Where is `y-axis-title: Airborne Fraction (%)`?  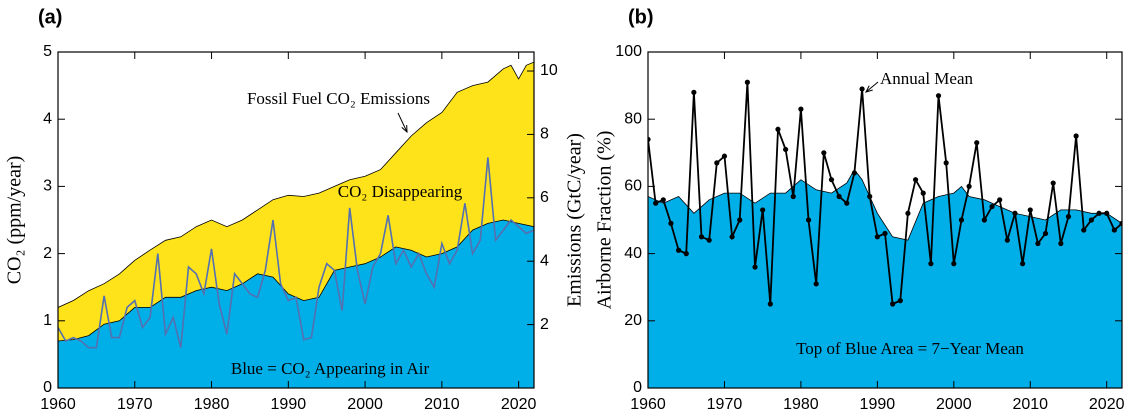
y-axis-title: Airborne Fraction (%) is located at coordinates (605, 220).